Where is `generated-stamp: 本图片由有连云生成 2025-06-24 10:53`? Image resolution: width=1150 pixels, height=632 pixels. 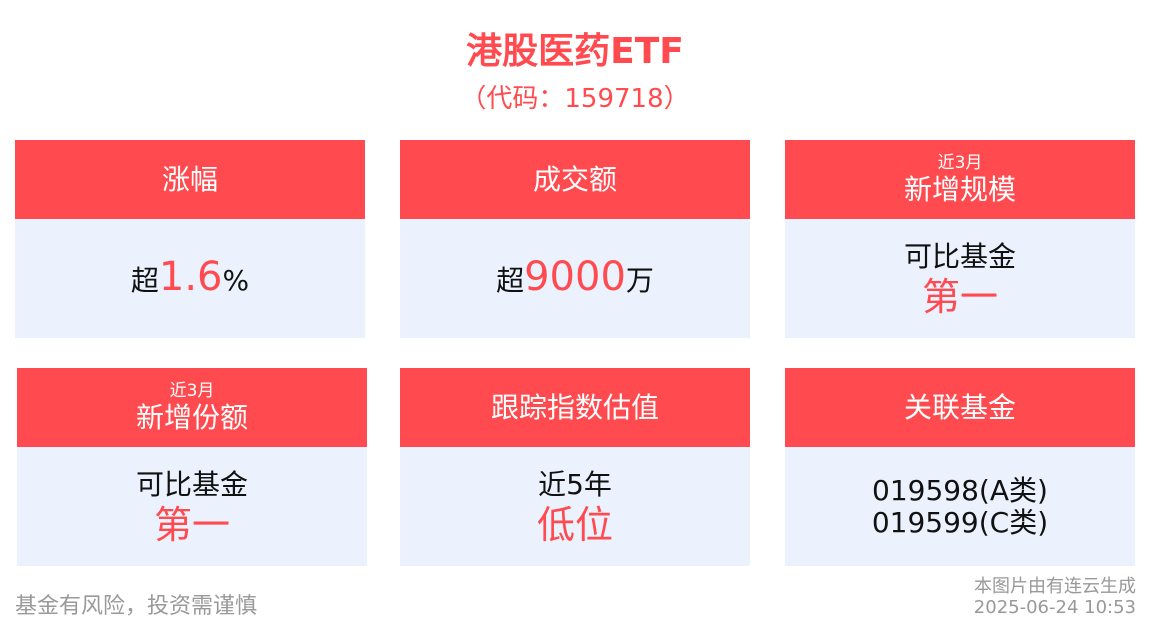 generated-stamp: 本图片由有连云生成 2025-06-24 10:53 is located at coordinates (1055, 597).